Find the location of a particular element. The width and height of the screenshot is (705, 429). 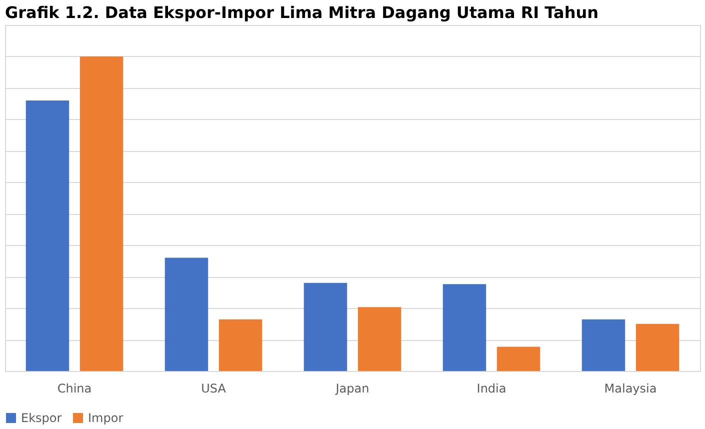

x-tick-label: USA is located at coordinates (214, 389).